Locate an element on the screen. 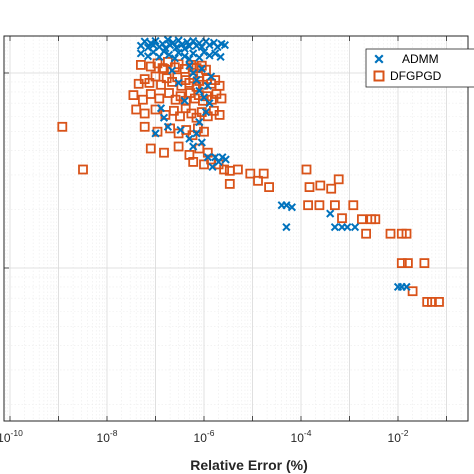 The image size is (474, 474). x-tick-label: 10⁻⁶ is located at coordinates (204, 436).